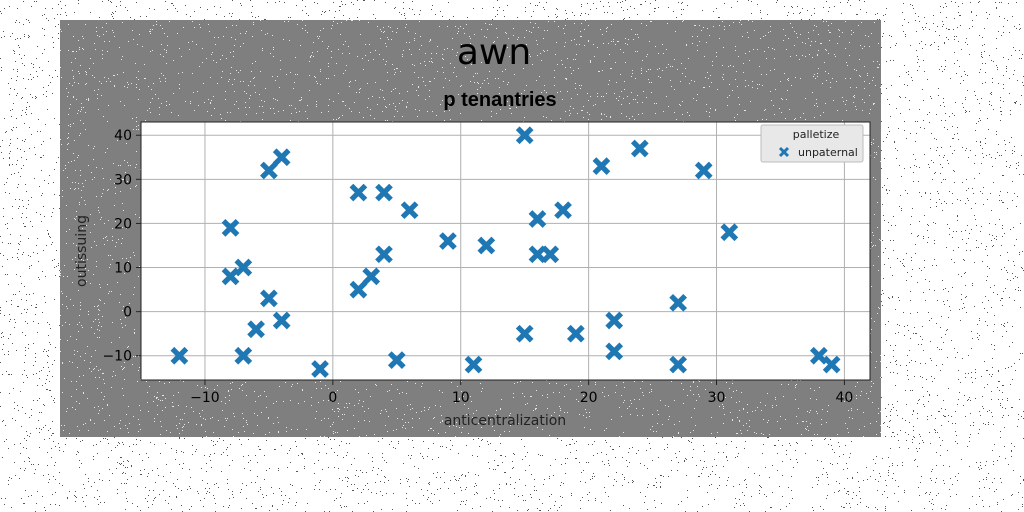 The image size is (1024, 512). What do you see at coordinates (521, 393) in the screenshot?
I see `x-axis-ticks: −10 0 10 20 30 40` at bounding box center [521, 393].